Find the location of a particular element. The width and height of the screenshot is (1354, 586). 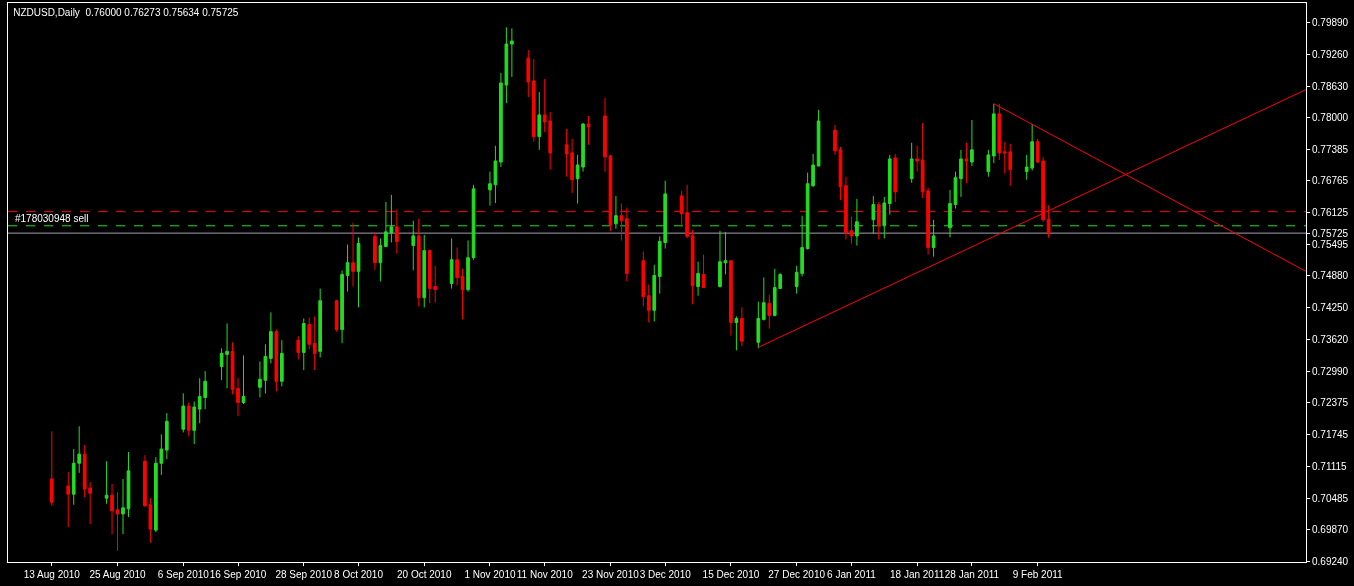

y-tick-label: 0.76125 is located at coordinates (1330, 213).